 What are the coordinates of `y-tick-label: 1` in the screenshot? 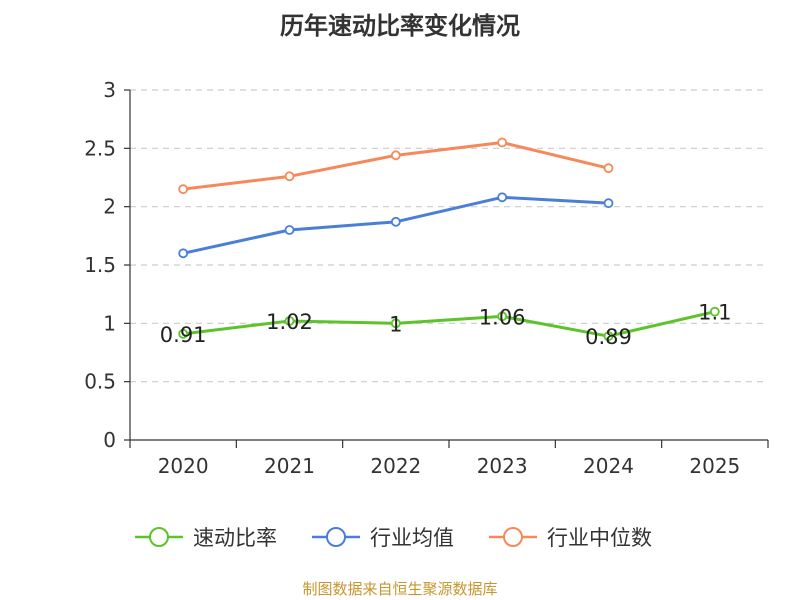 It's located at (109, 323).